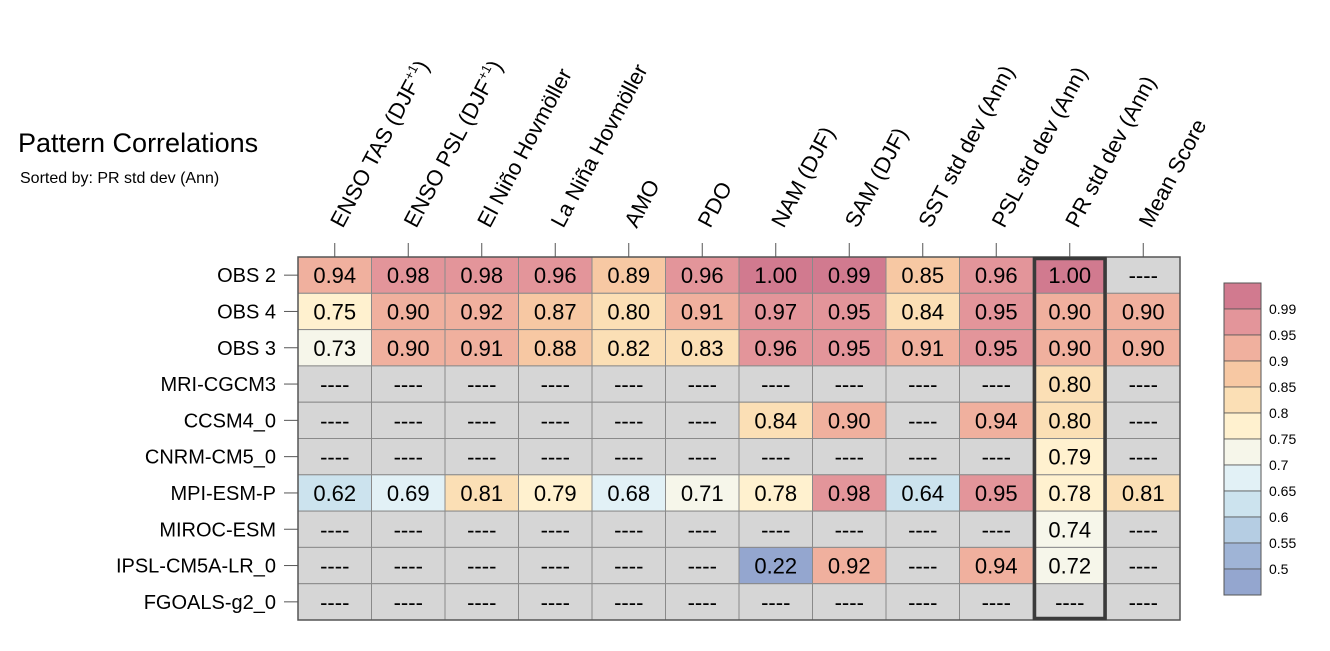 The width and height of the screenshot is (1330, 651). What do you see at coordinates (922, 493) in the screenshot?
I see `cell-value-label: 0.64` at bounding box center [922, 493].